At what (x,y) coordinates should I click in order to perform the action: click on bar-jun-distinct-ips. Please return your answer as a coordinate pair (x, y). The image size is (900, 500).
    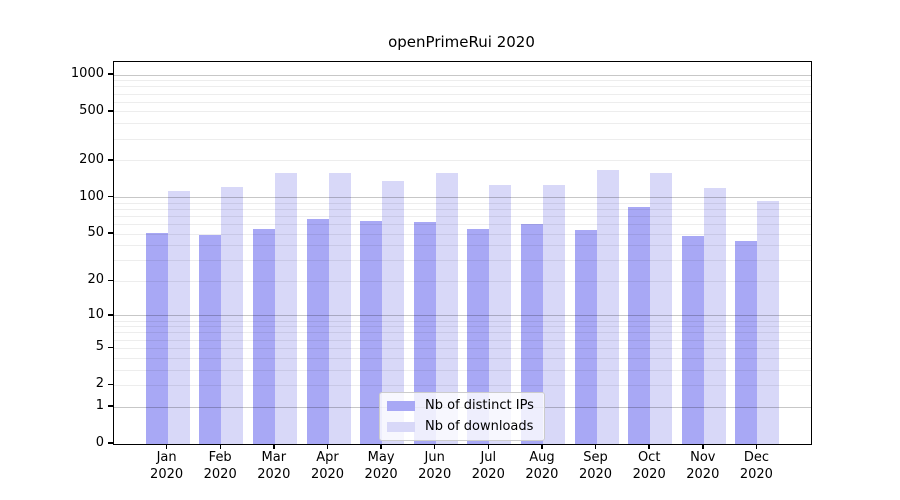
    Looking at the image, I should click on (424, 332).